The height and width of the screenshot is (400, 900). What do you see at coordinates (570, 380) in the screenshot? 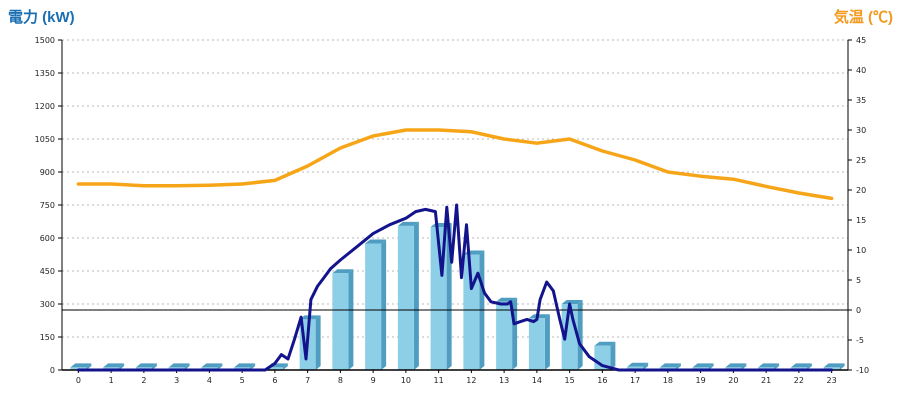
I see `x-tick-label: 15` at bounding box center [570, 380].